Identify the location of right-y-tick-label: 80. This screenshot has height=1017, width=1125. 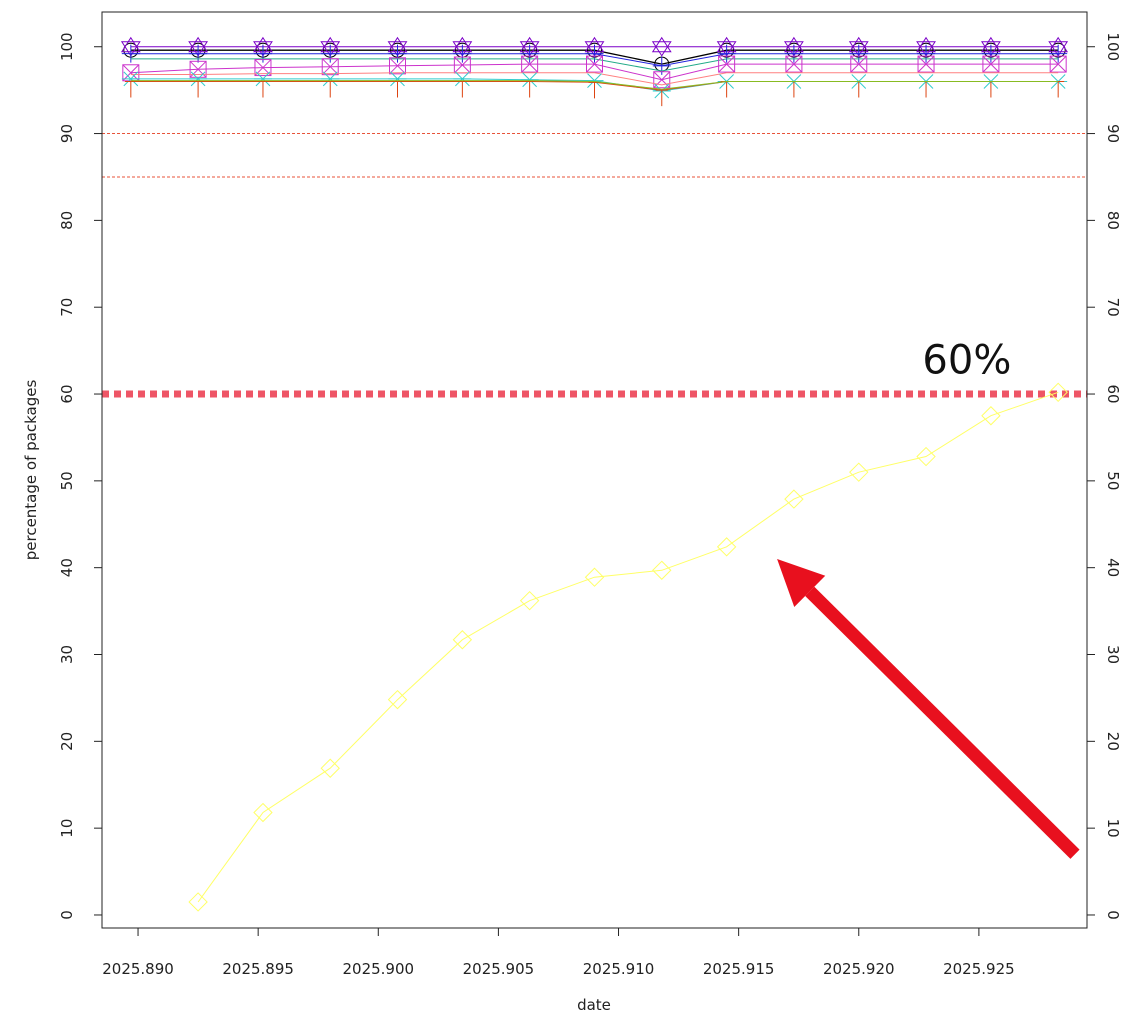
(1113, 220).